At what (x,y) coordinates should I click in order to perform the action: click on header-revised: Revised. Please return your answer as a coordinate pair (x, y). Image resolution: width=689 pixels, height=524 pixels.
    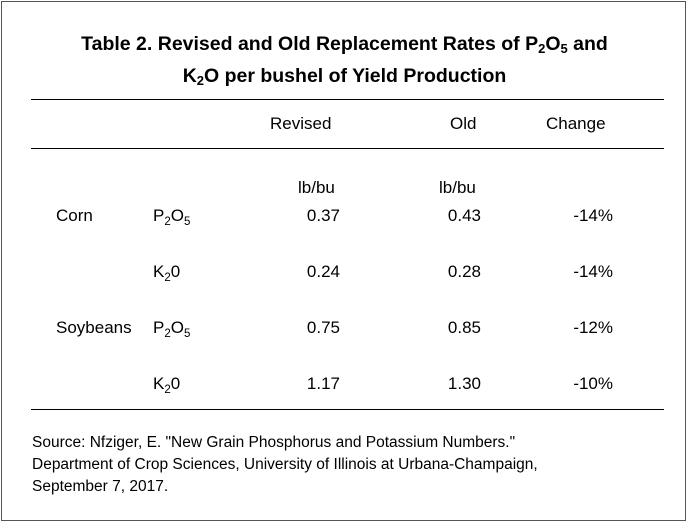
    Looking at the image, I should click on (301, 123).